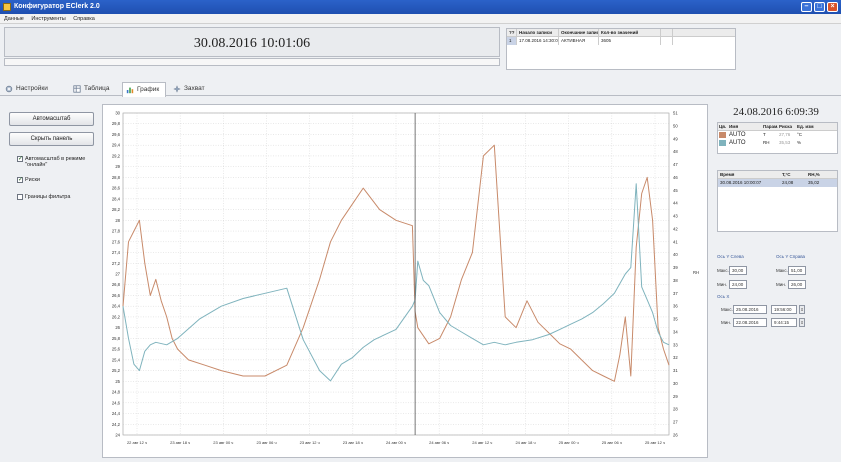  I want to click on y-left-tick-label: 25, so click(117, 381).